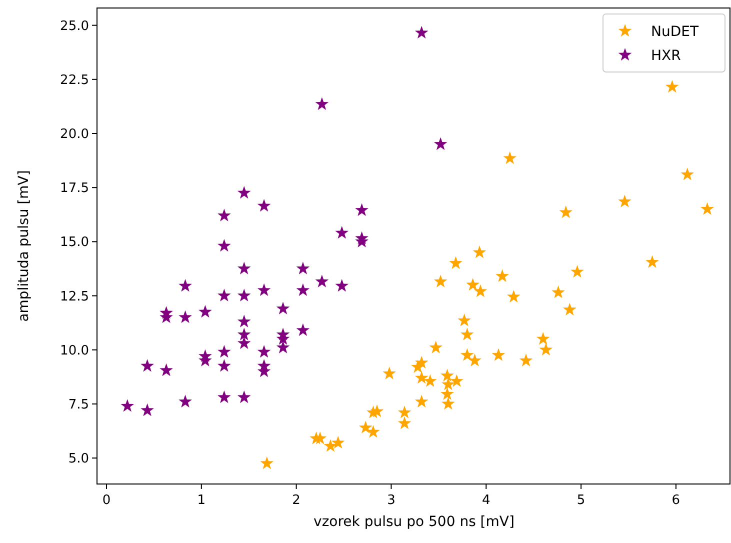 The height and width of the screenshot is (543, 731). I want to click on y-tick-label: 20.0, so click(74, 134).